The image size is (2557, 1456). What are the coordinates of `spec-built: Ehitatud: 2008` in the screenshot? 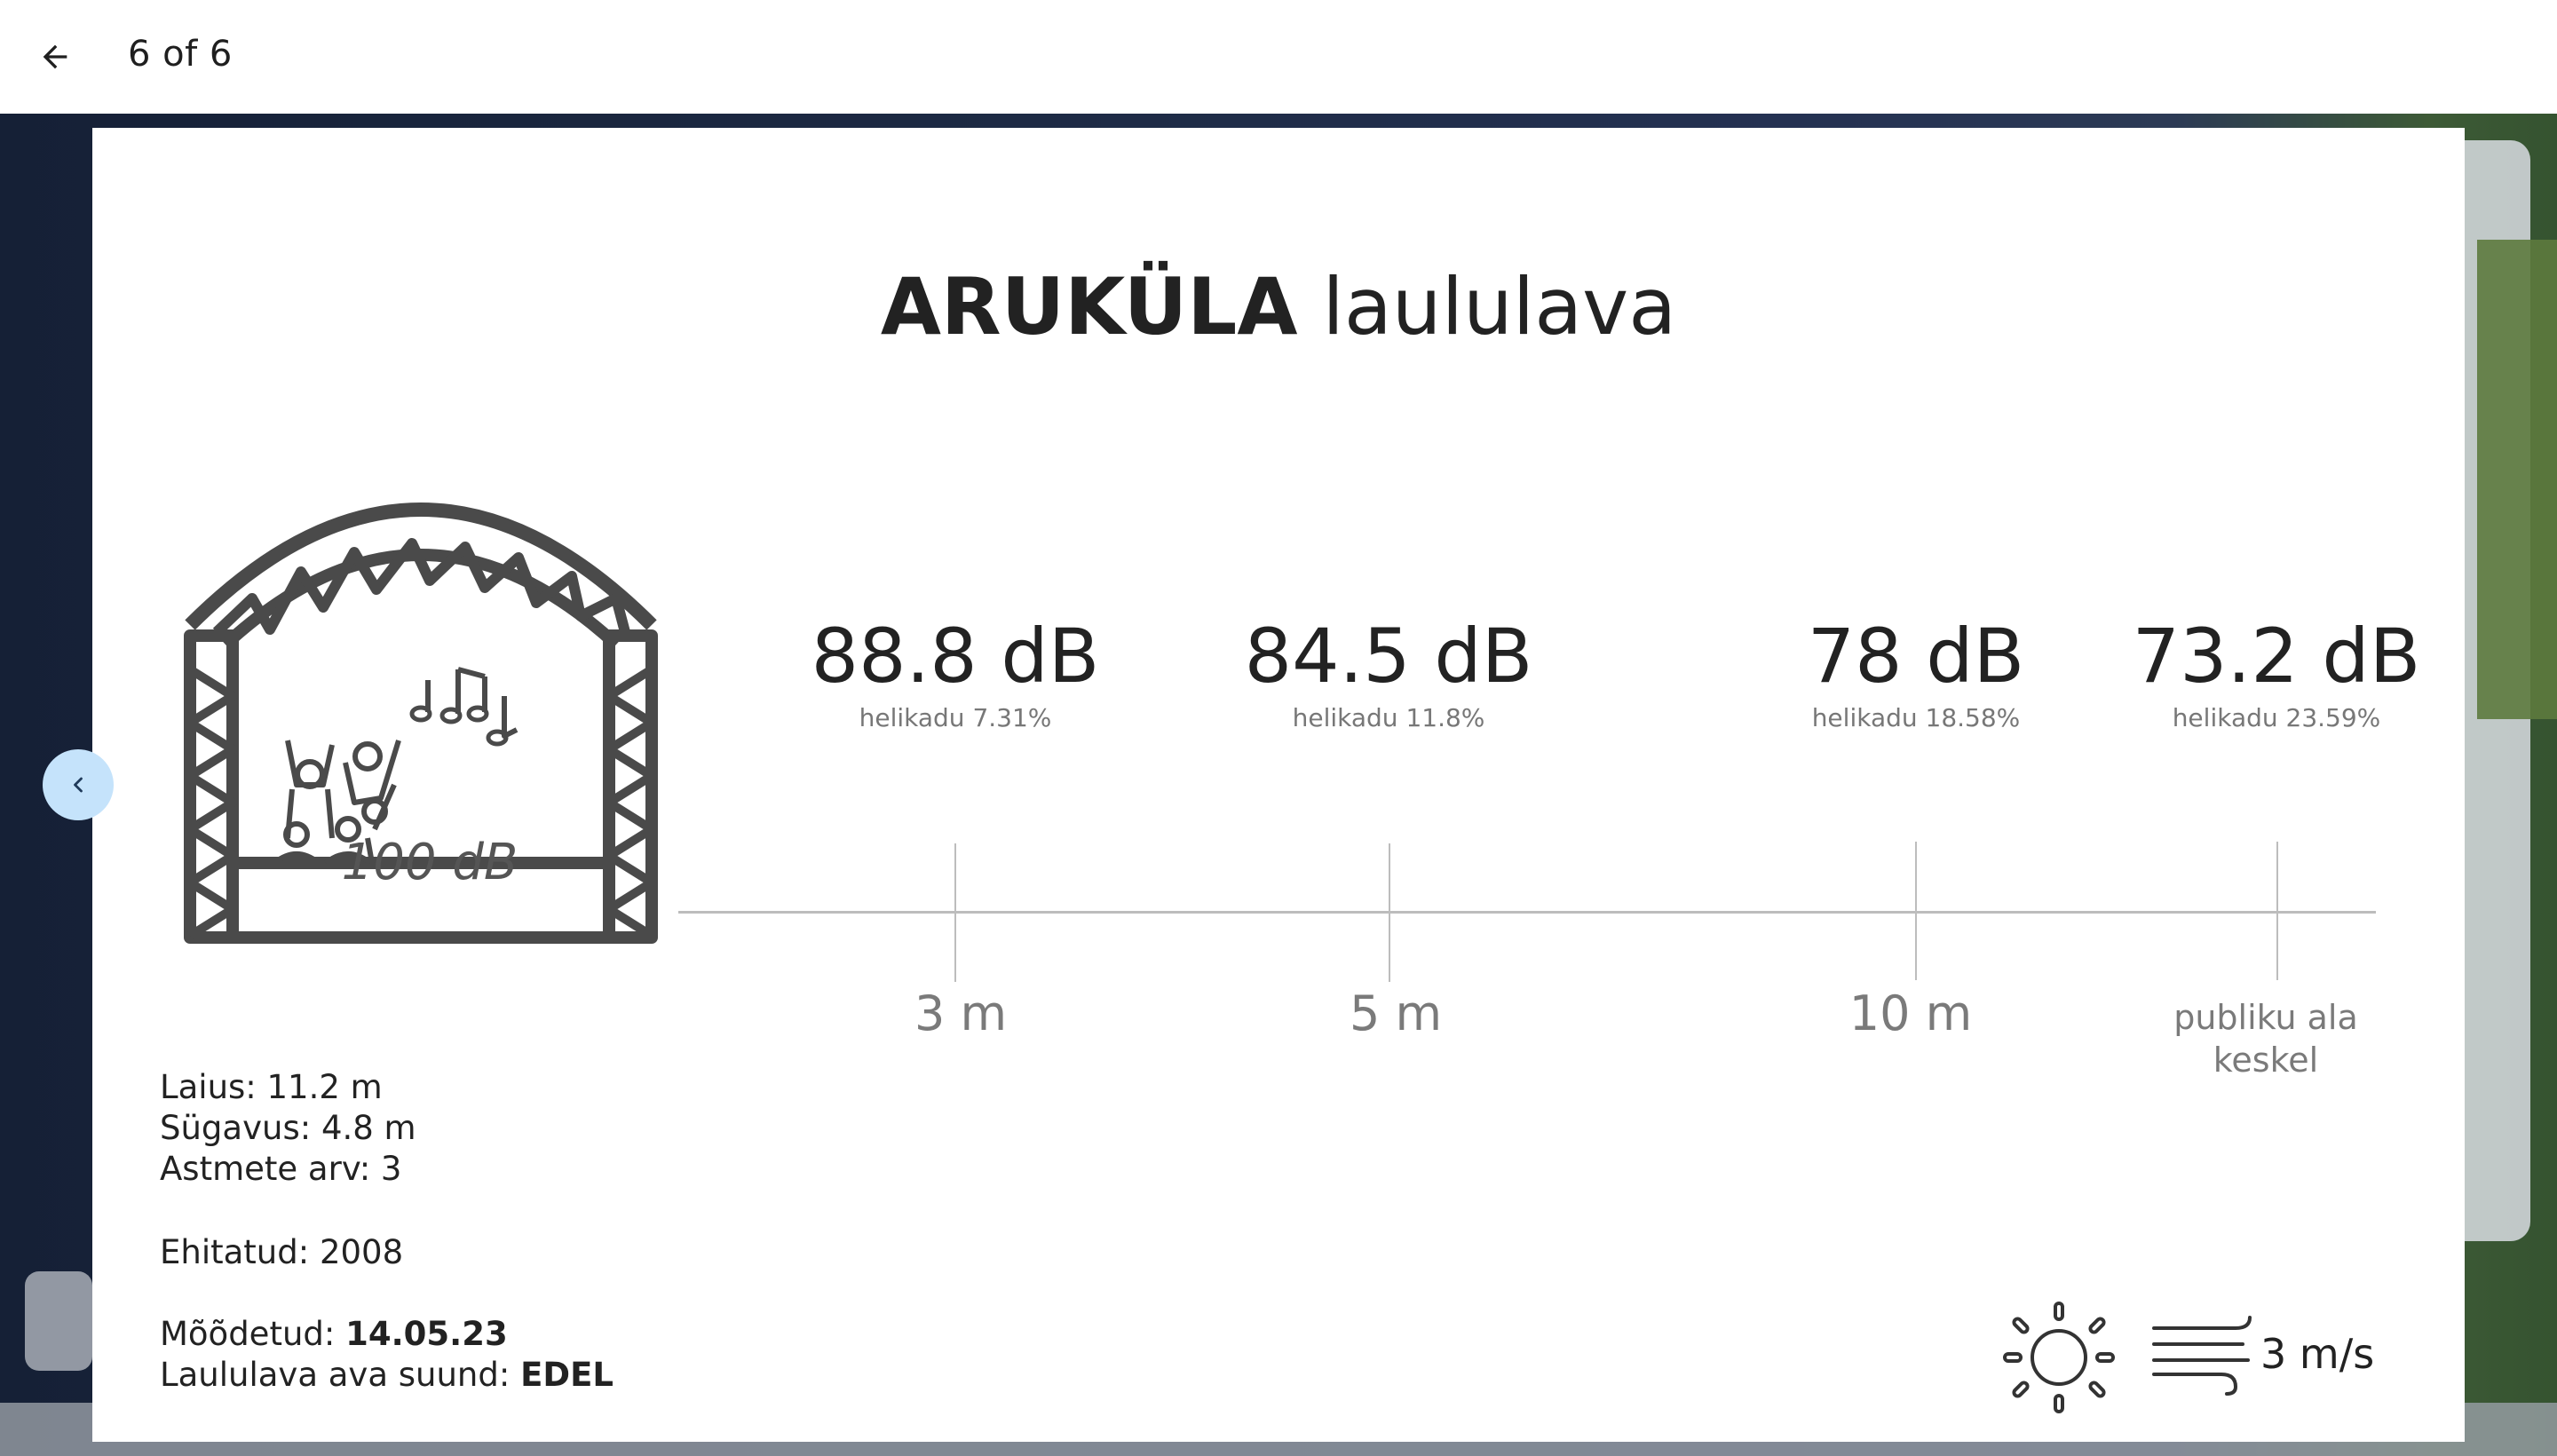 It's located at (282, 1252).